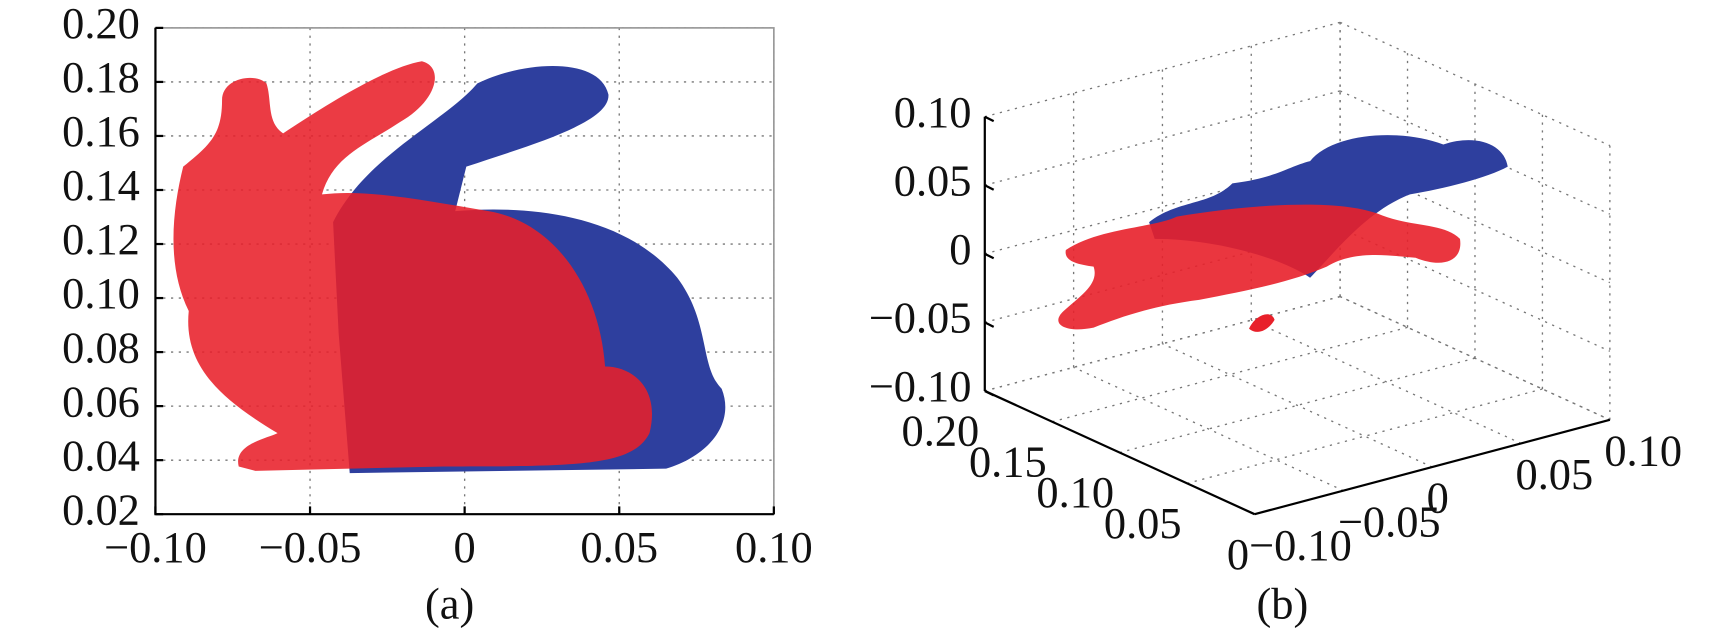  I want to click on y-tick-label: 0.12, so click(101, 239).